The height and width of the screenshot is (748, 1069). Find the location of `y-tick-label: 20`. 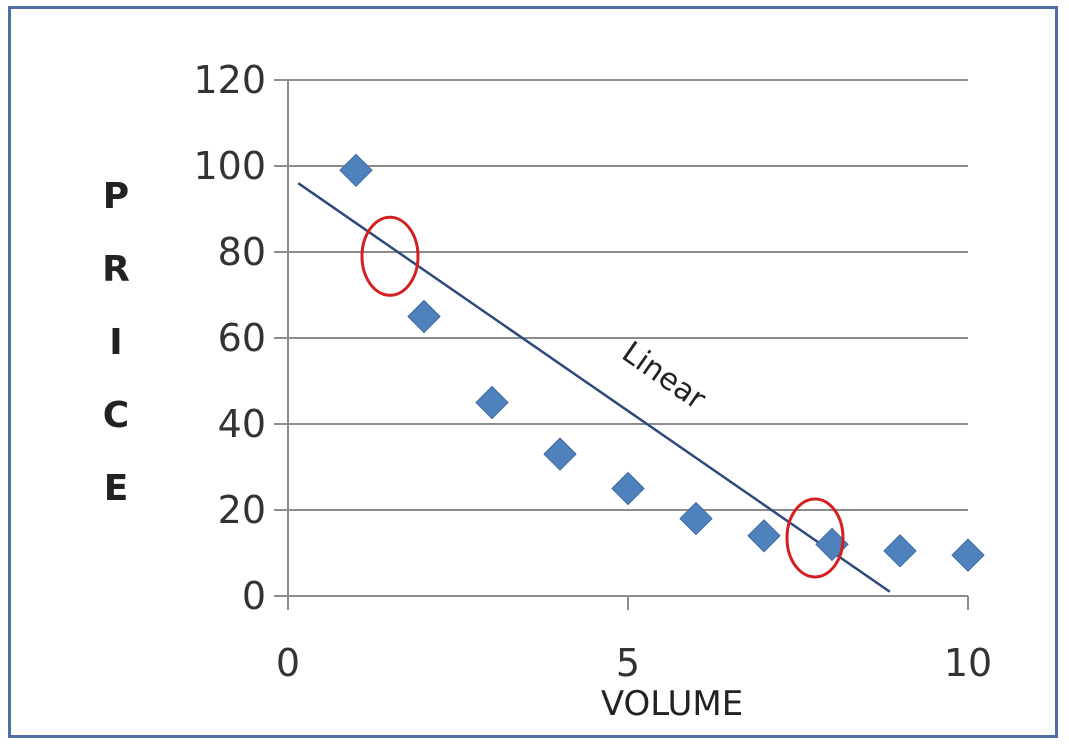

y-tick-label: 20 is located at coordinates (242, 510).